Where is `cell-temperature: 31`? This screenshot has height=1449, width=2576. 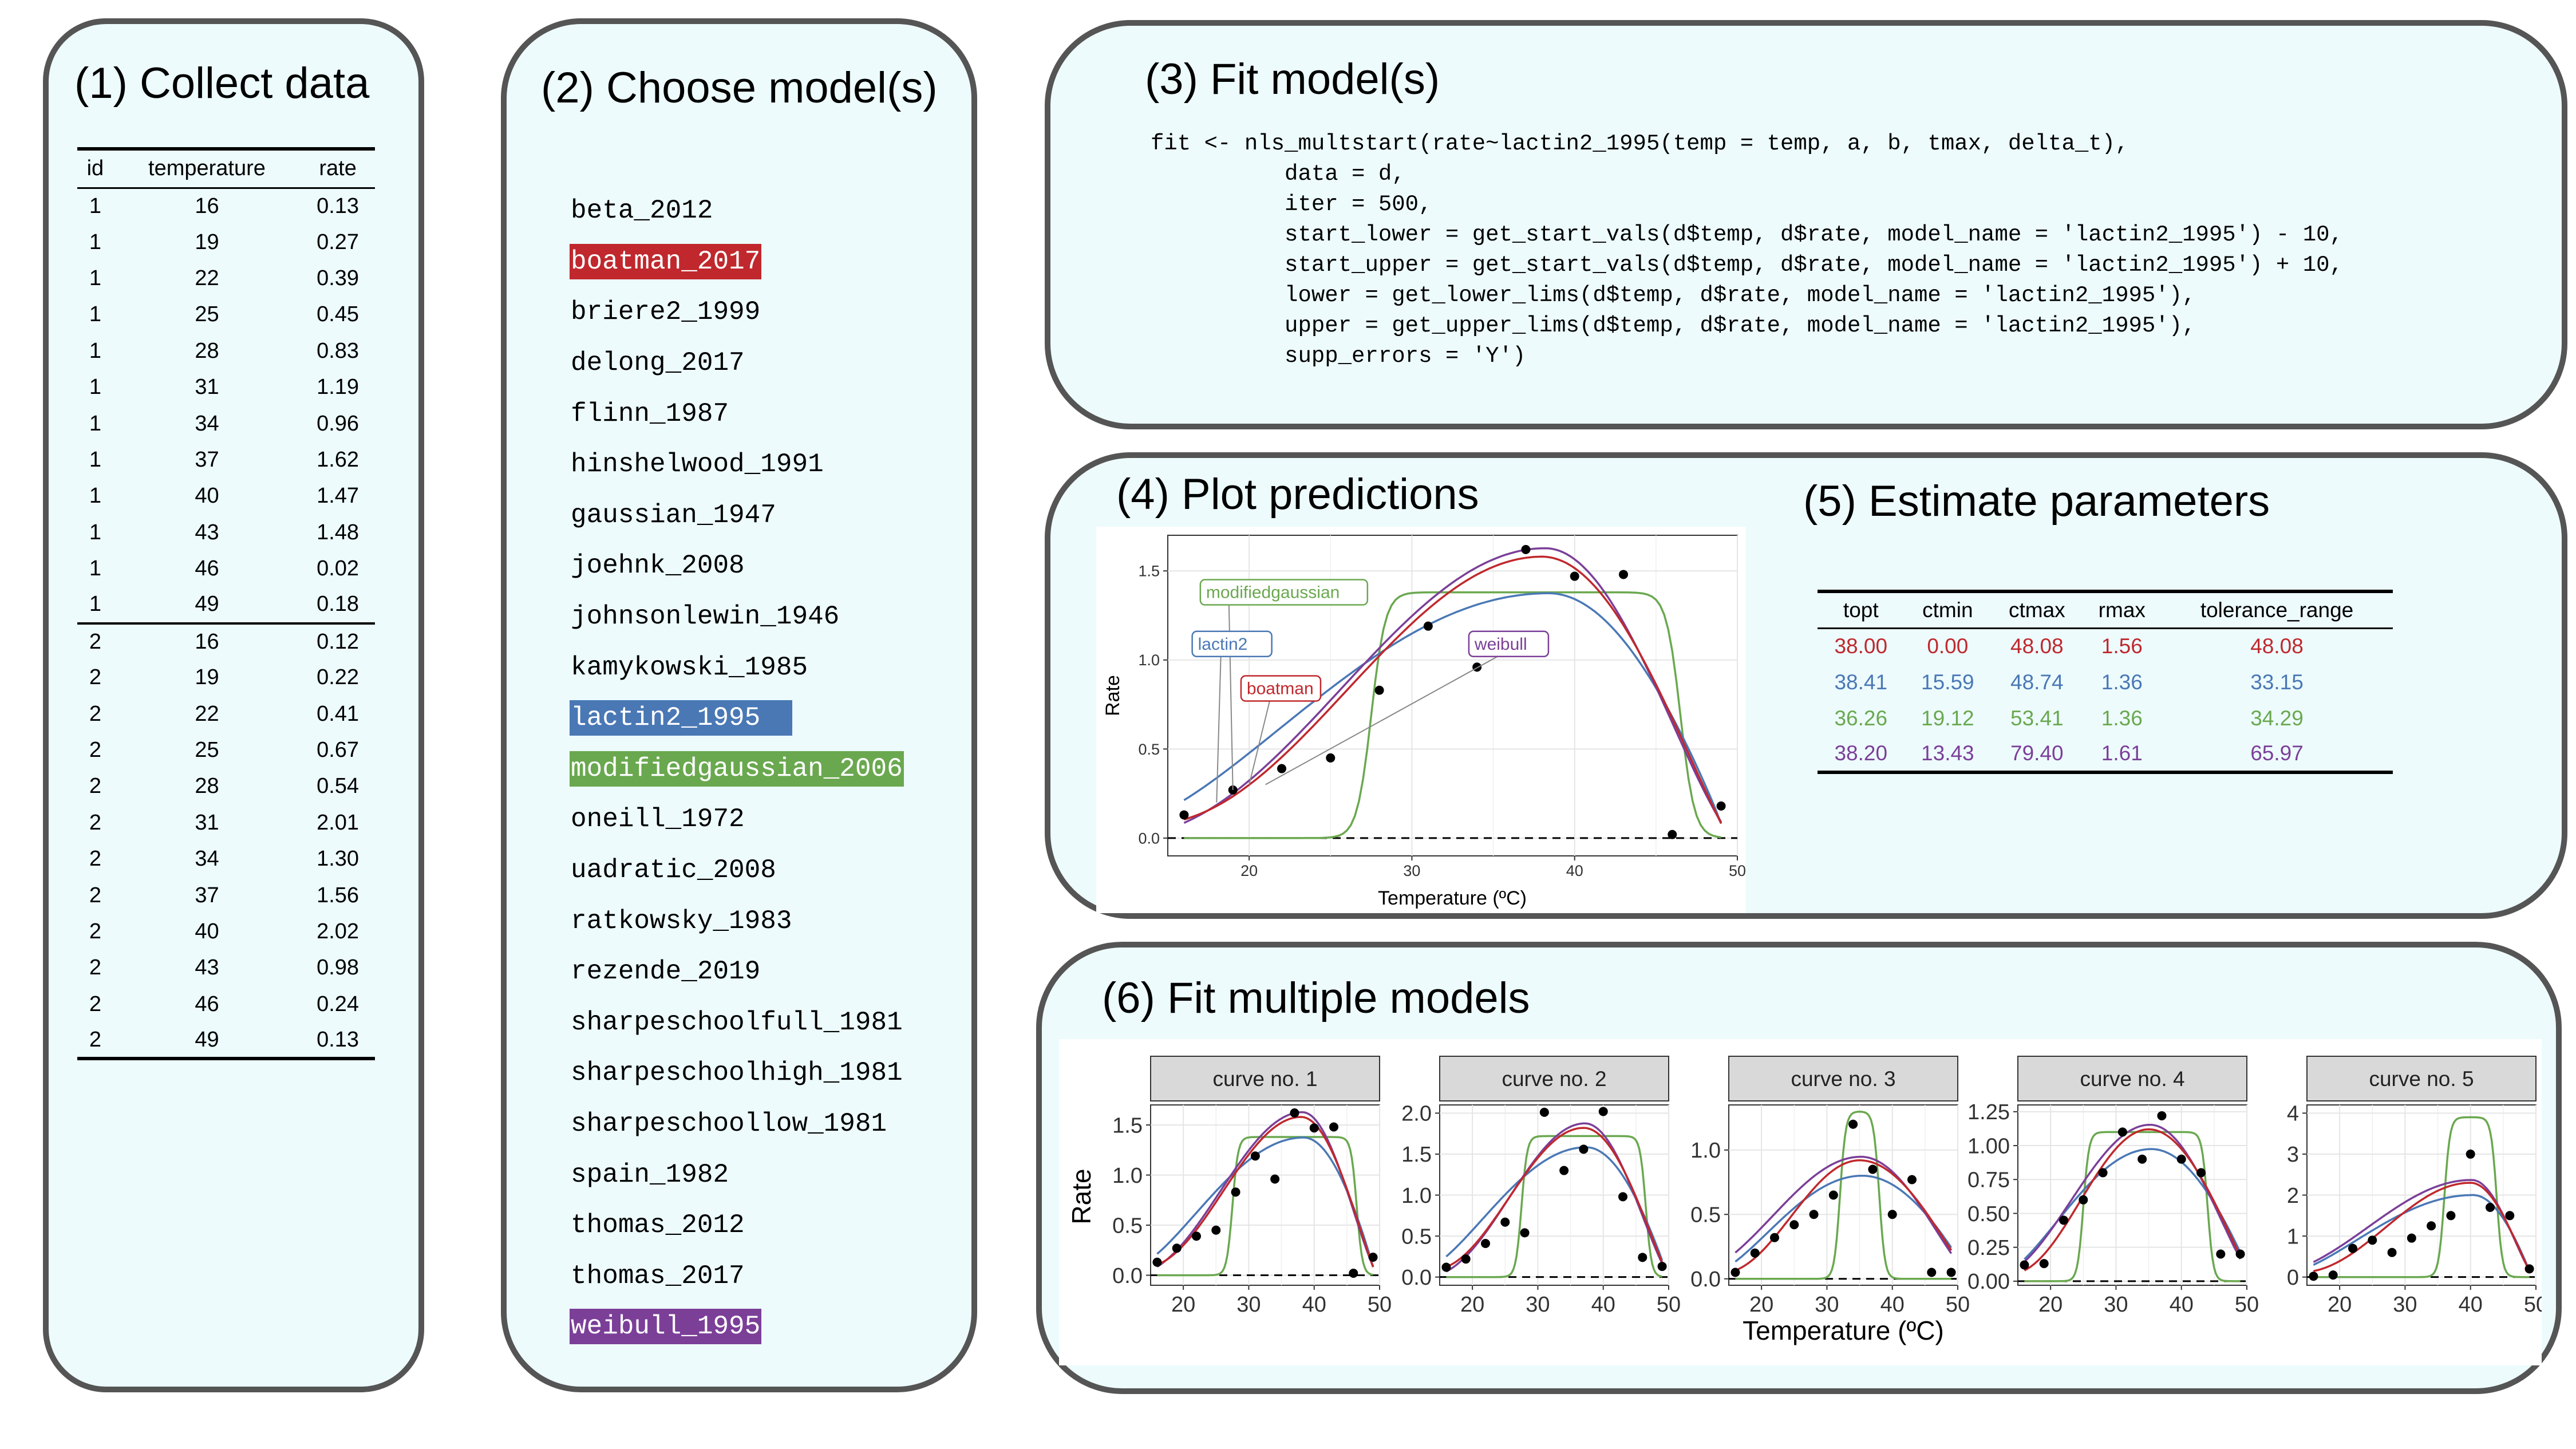 cell-temperature: 31 is located at coordinates (207, 387).